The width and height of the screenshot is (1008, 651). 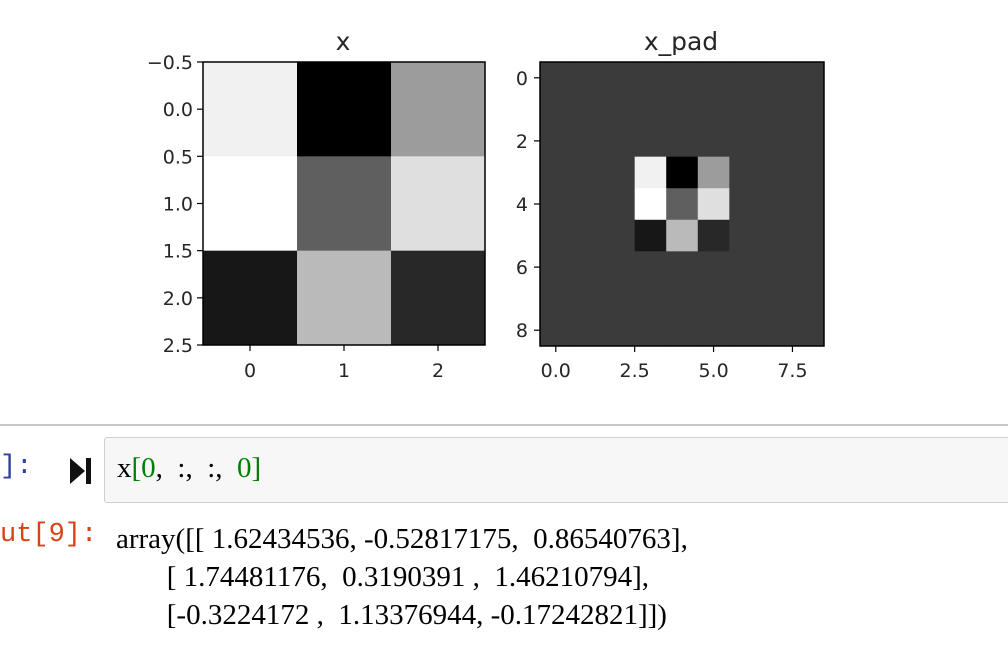 I want to click on y-tick-label: −0.5, so click(x=170, y=63).